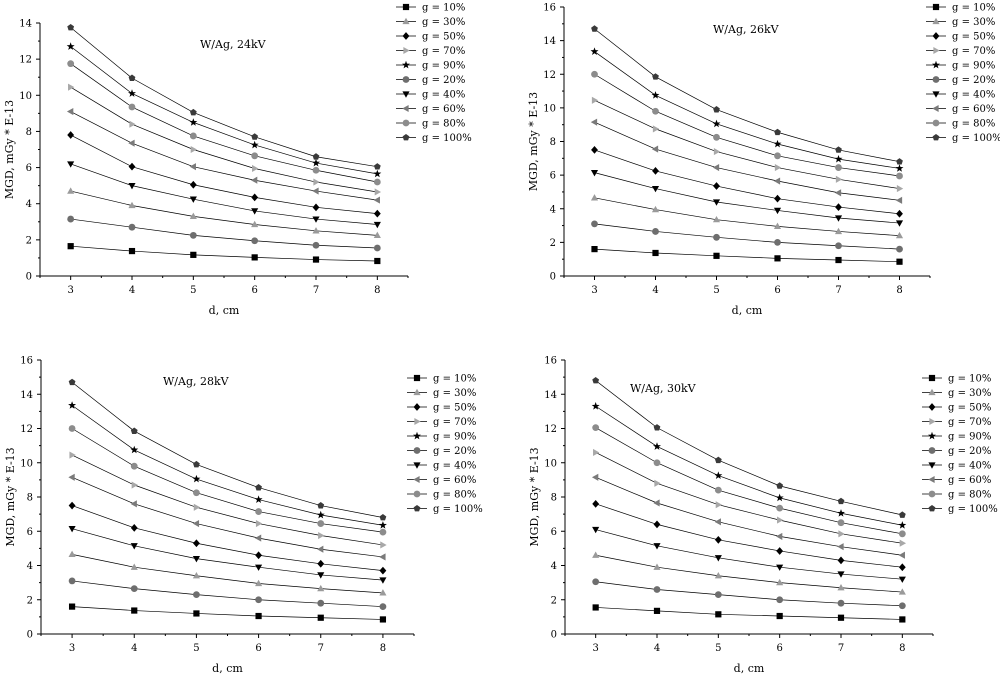  I want to click on y-axis-title: MGD, mGy * E-13, so click(533, 141).